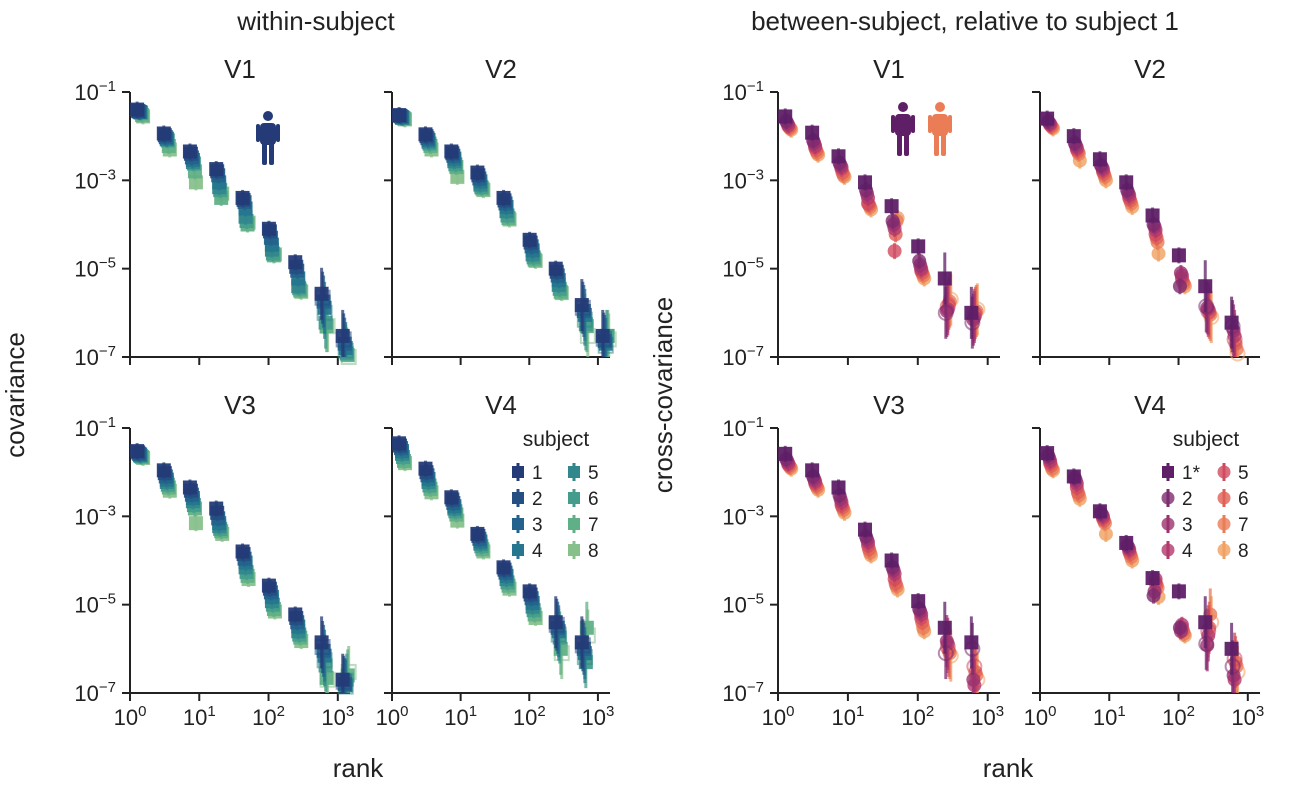  What do you see at coordinates (899, 145) in the screenshot?
I see `person-icon-subject-1-leg-left` at bounding box center [899, 145].